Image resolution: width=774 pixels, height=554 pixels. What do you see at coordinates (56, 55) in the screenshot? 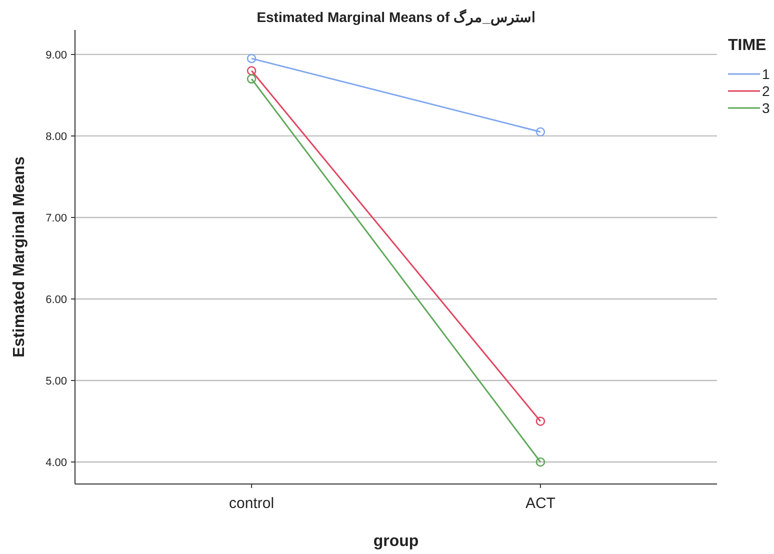
I see `y-tick-label: 9.00` at bounding box center [56, 55].